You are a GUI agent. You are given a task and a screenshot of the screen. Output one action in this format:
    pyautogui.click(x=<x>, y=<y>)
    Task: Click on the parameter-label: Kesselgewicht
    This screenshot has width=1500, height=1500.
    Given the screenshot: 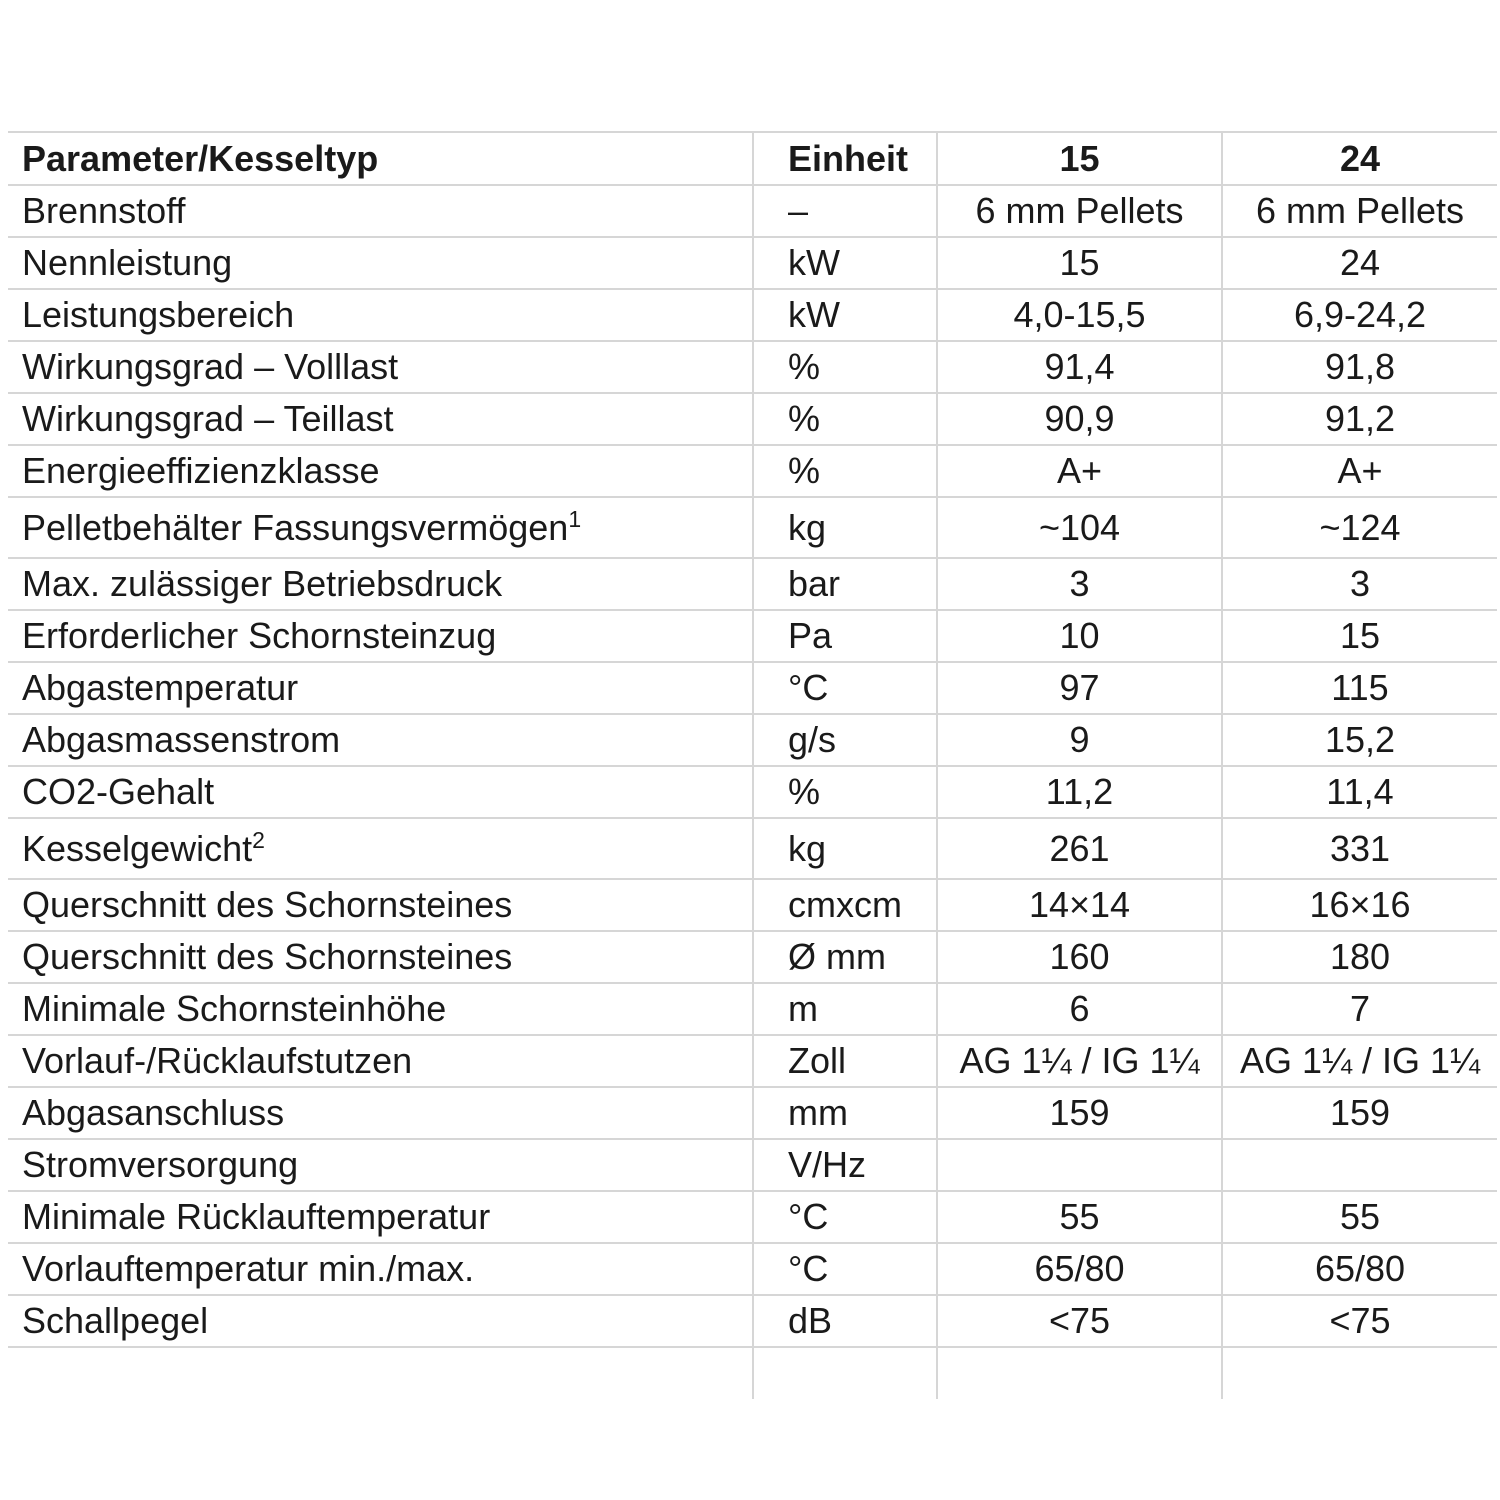 What is the action you would take?
    pyautogui.click(x=137, y=848)
    